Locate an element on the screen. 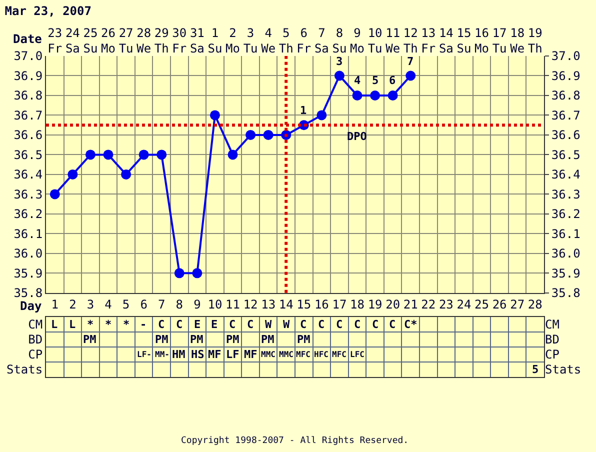 This screenshot has height=452, width=596. x-tick-label: 14 is located at coordinates (286, 304).